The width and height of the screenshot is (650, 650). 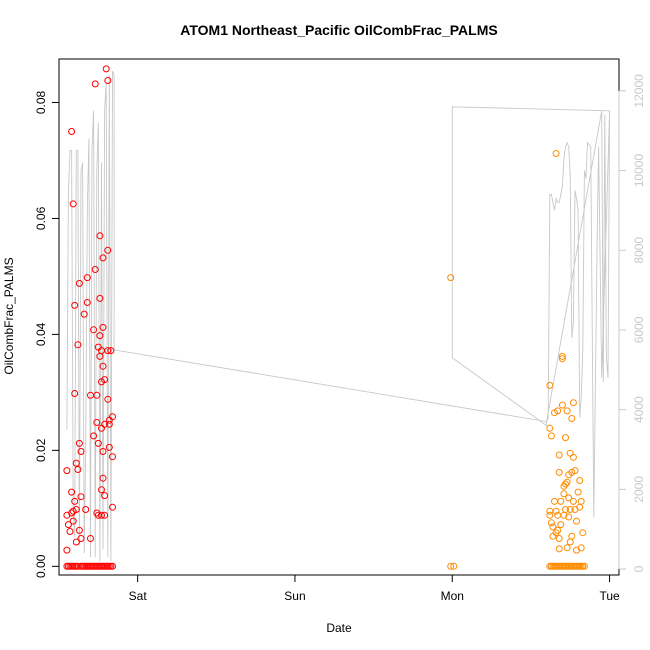 I want to click on y2-tick-label: 4000, so click(x=639, y=409).